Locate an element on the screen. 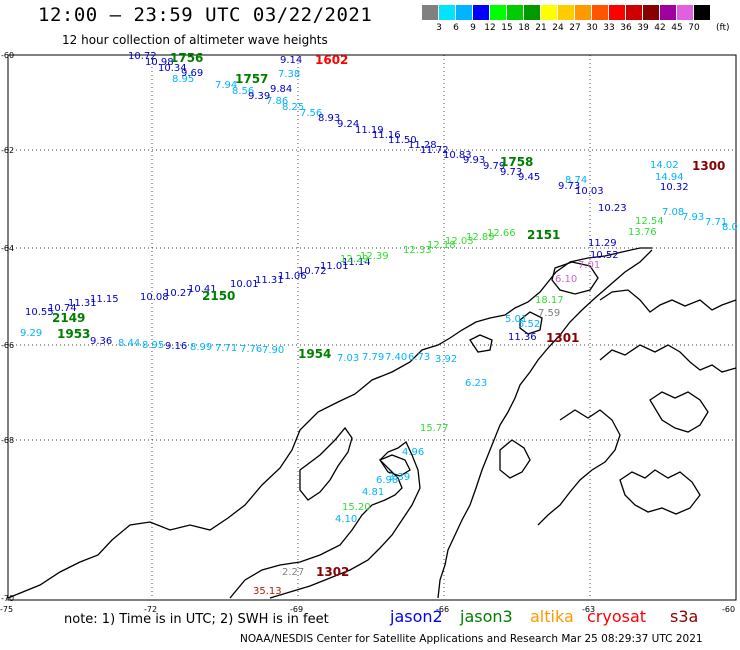  wave-height-value: 9.45 is located at coordinates (529, 177).